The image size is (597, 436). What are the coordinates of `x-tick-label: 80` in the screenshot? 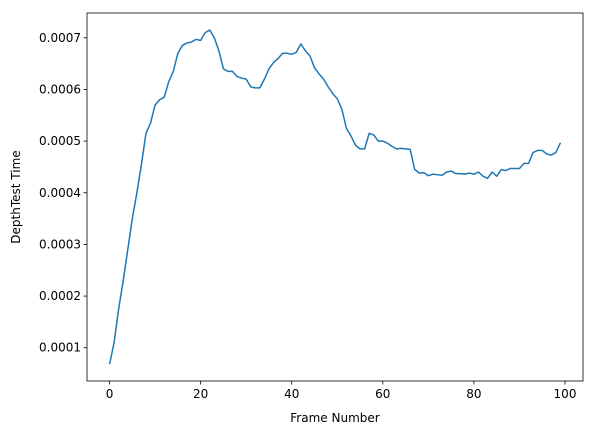 It's located at (473, 394).